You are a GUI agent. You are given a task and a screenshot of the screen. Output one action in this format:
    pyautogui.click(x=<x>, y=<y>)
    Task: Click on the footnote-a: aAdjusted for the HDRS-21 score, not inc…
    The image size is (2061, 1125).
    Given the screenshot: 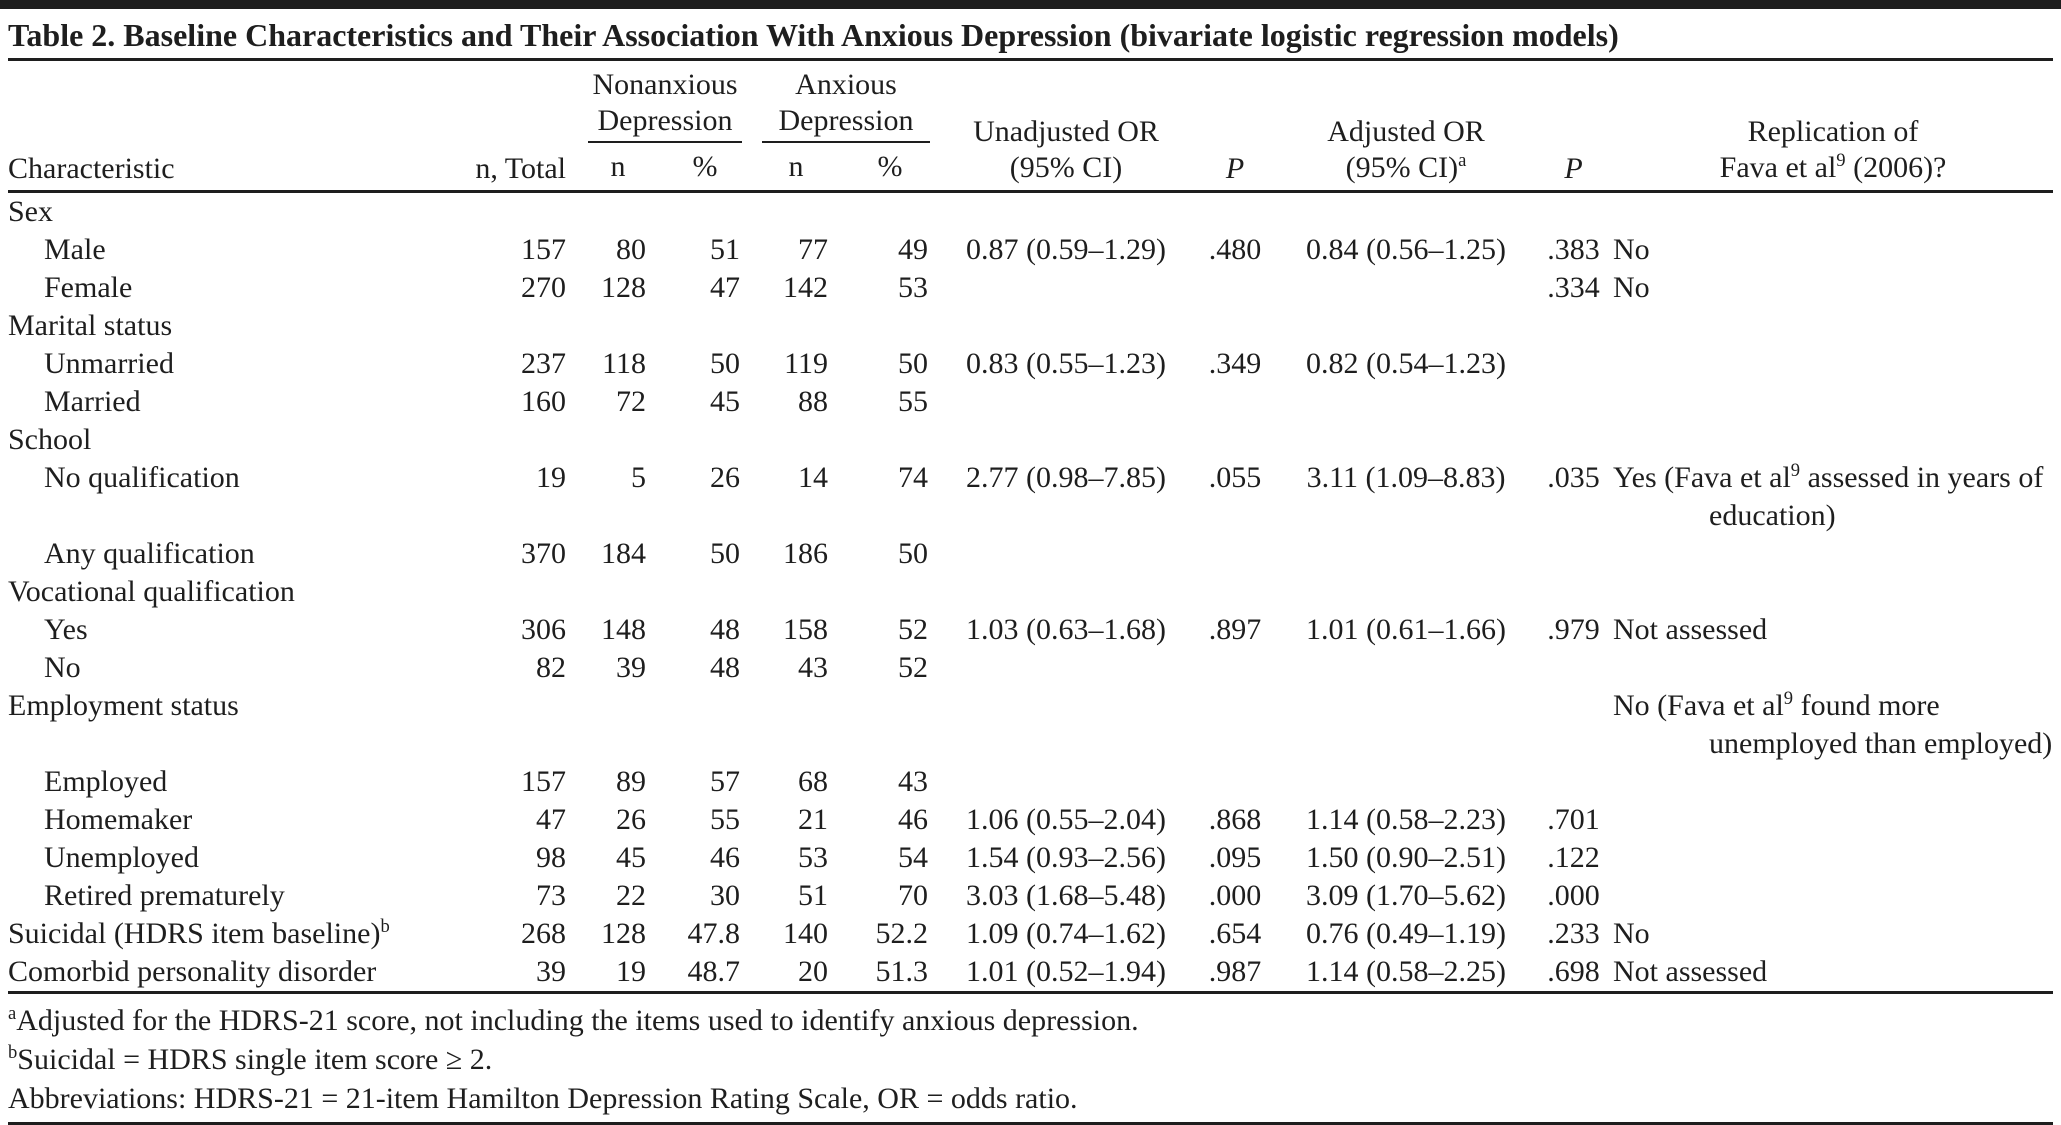 What is the action you would take?
    pyautogui.click(x=1030, y=1020)
    